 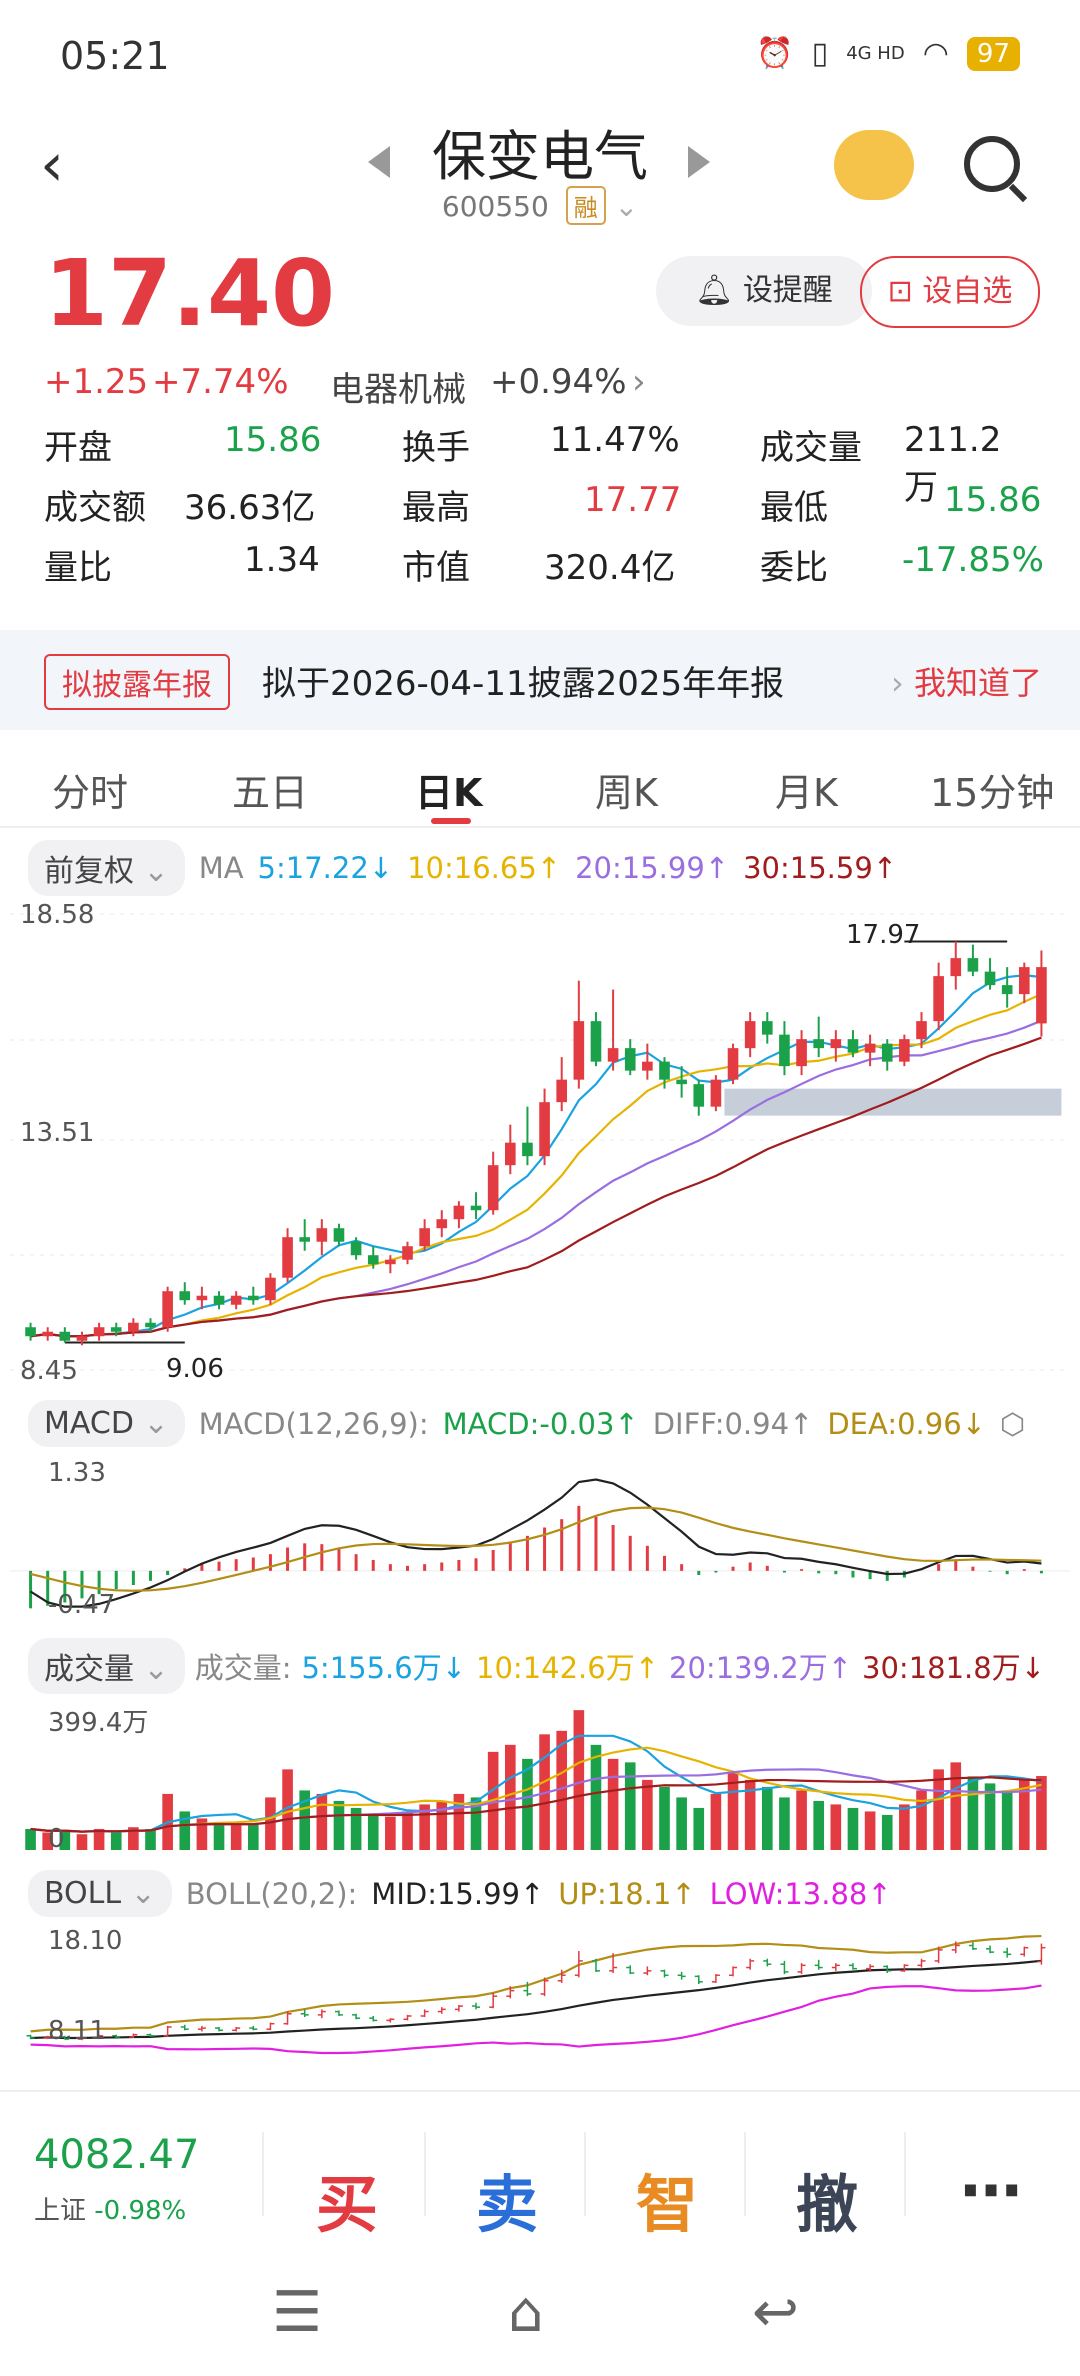 I want to click on status-bar: 05:21 ⏰ ▯ 4G HD ◠ 97, so click(x=540, y=55).